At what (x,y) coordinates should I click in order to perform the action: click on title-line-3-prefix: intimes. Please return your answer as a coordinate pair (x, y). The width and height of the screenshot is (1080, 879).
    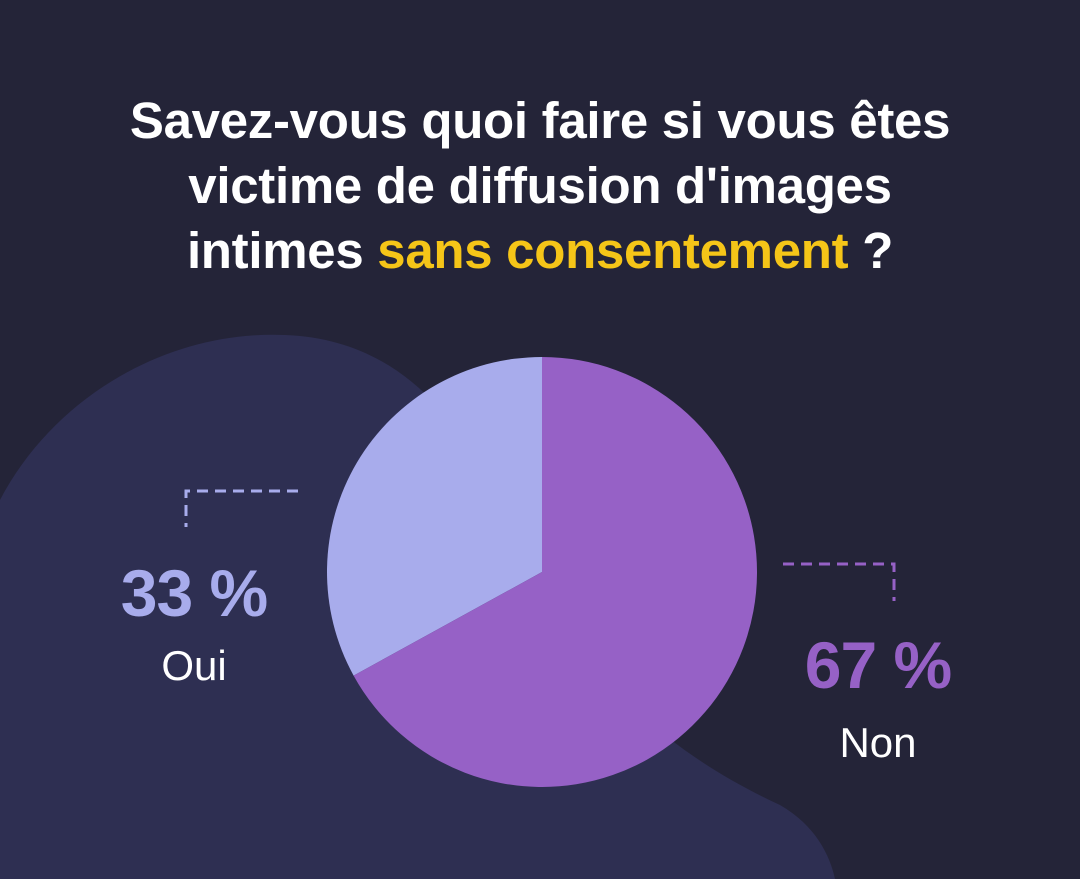
    Looking at the image, I should click on (282, 250).